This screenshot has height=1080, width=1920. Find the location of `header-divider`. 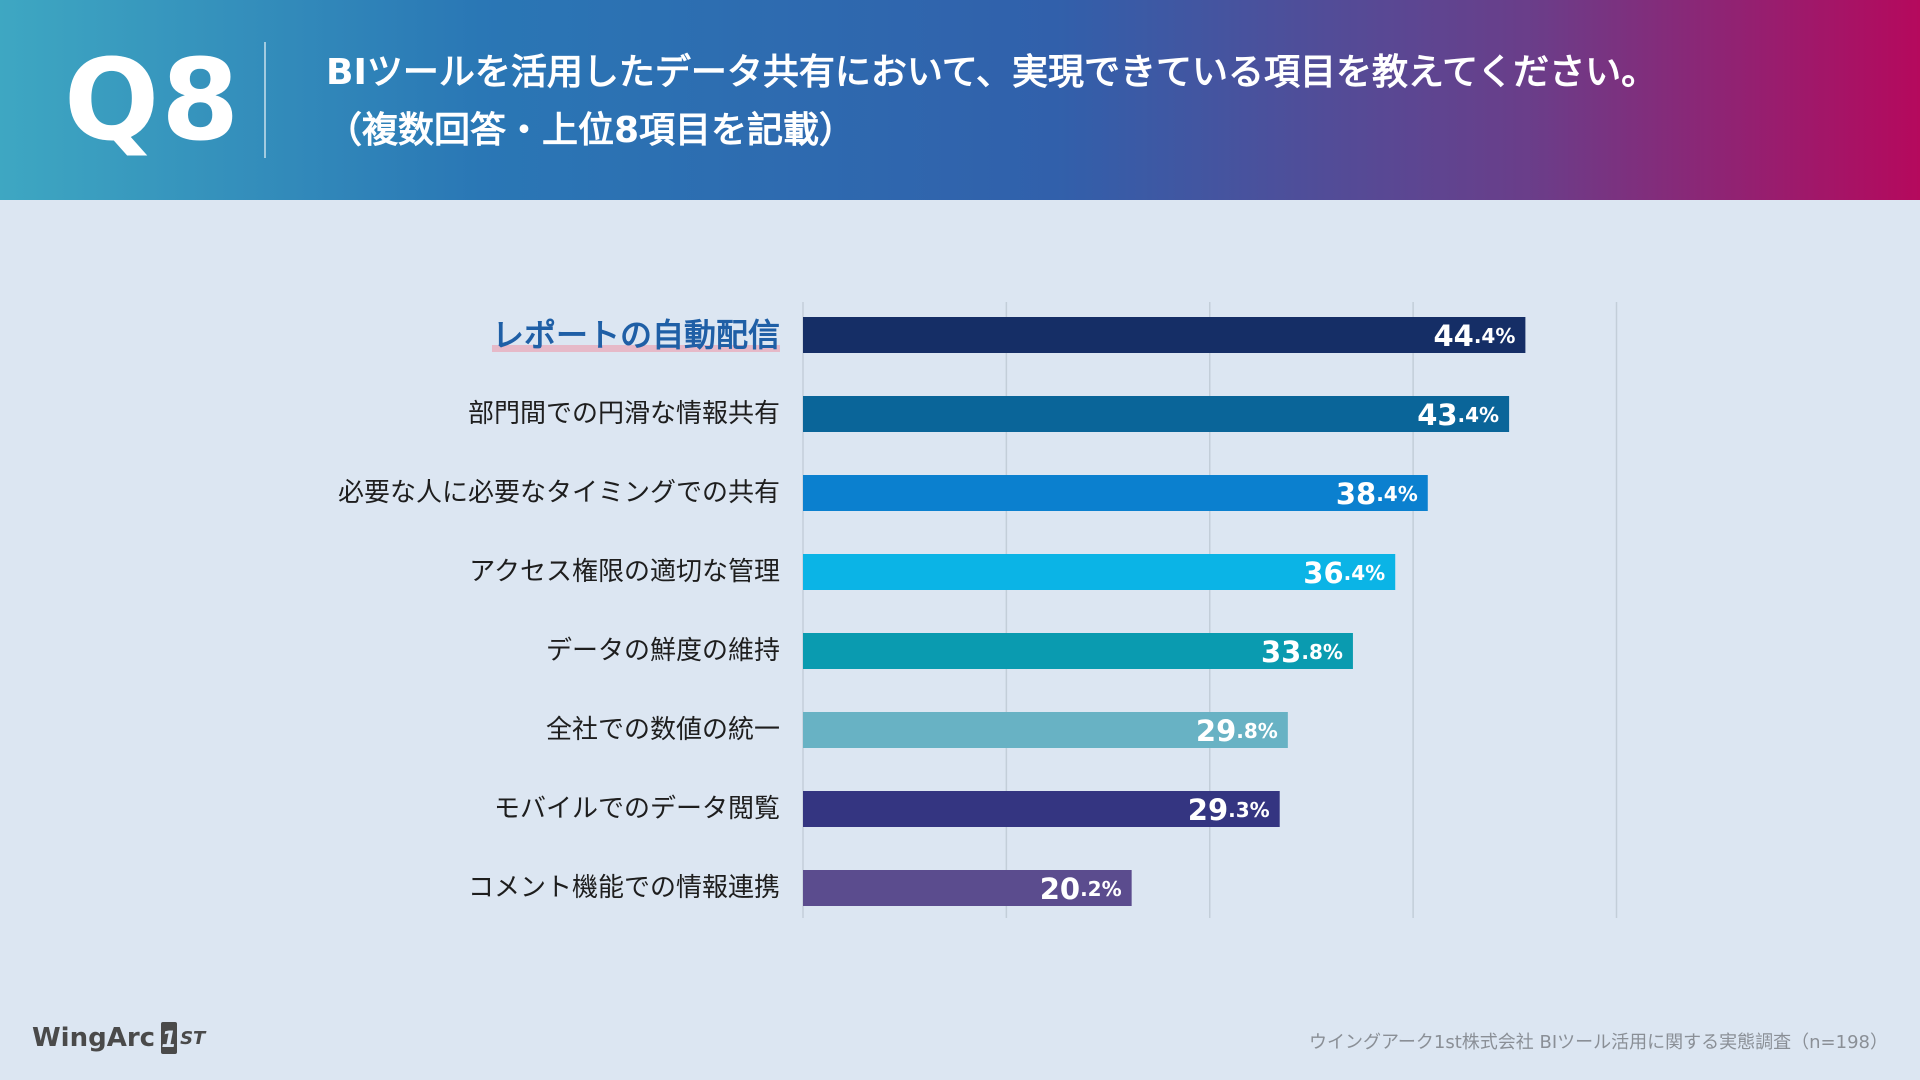

header-divider is located at coordinates (265, 100).